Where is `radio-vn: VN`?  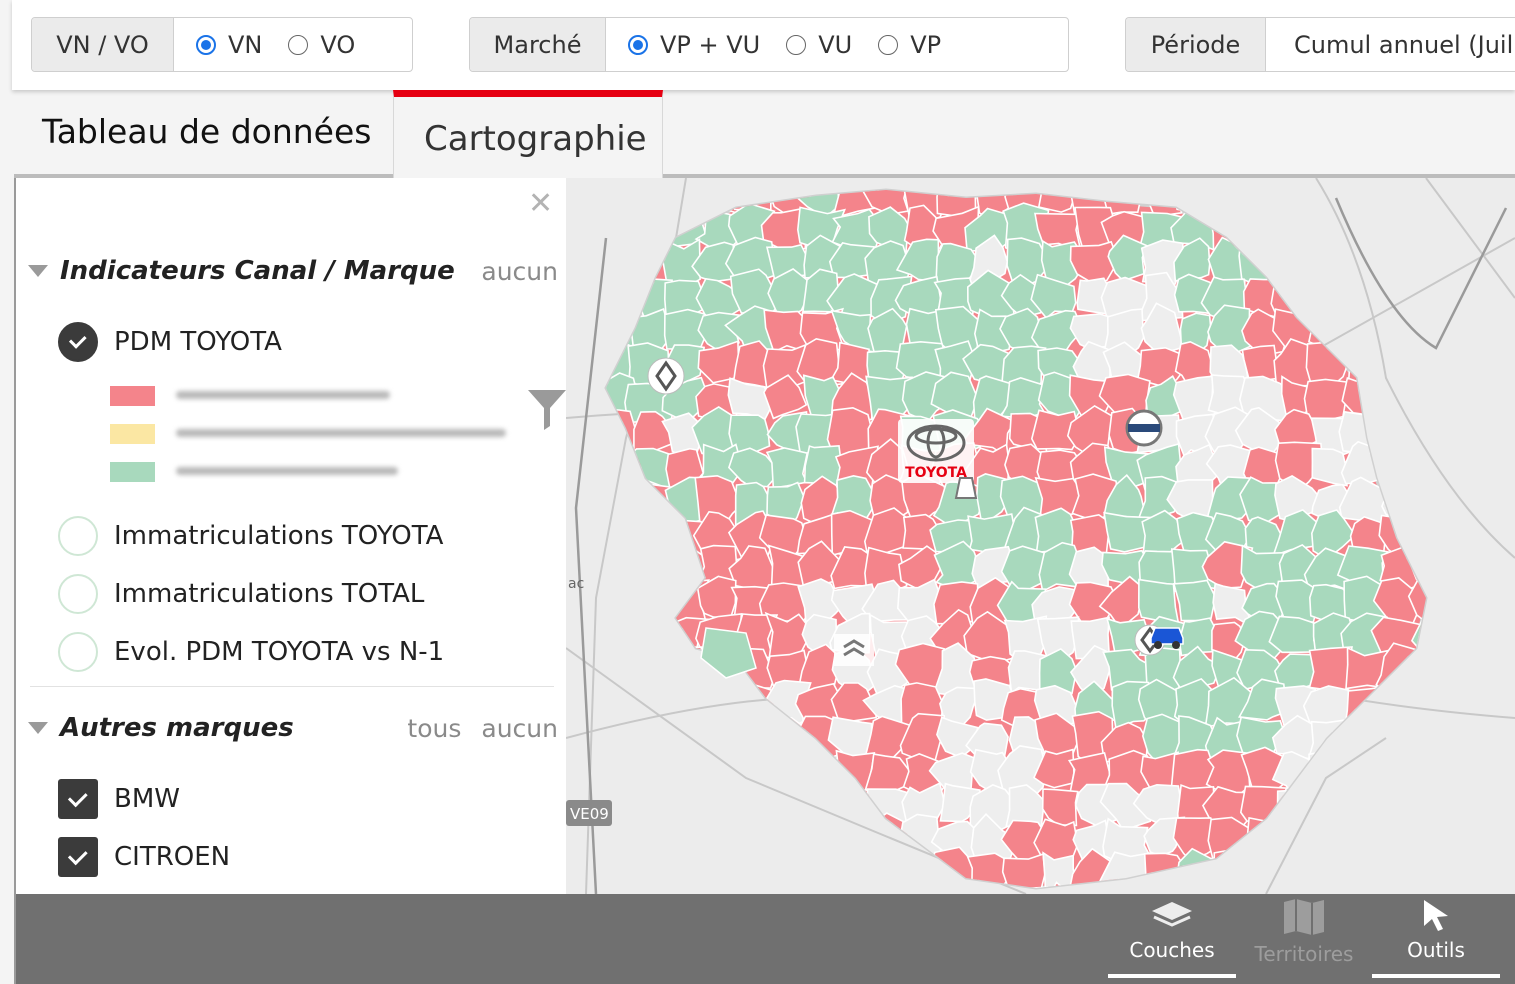
radio-vn: VN is located at coordinates (229, 45).